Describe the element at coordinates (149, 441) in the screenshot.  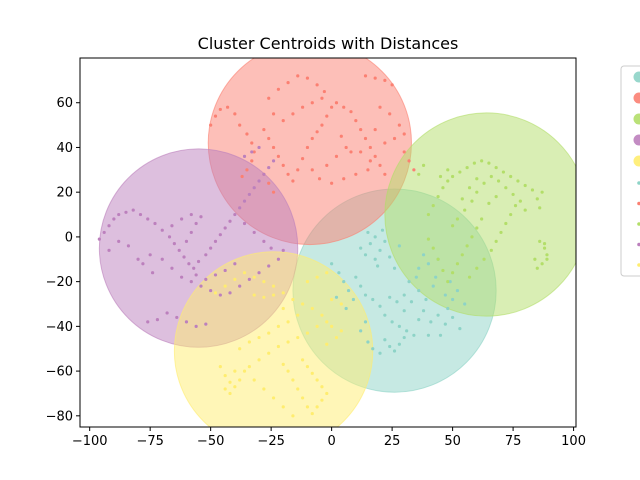
I see `x-tick-label: −75` at that location.